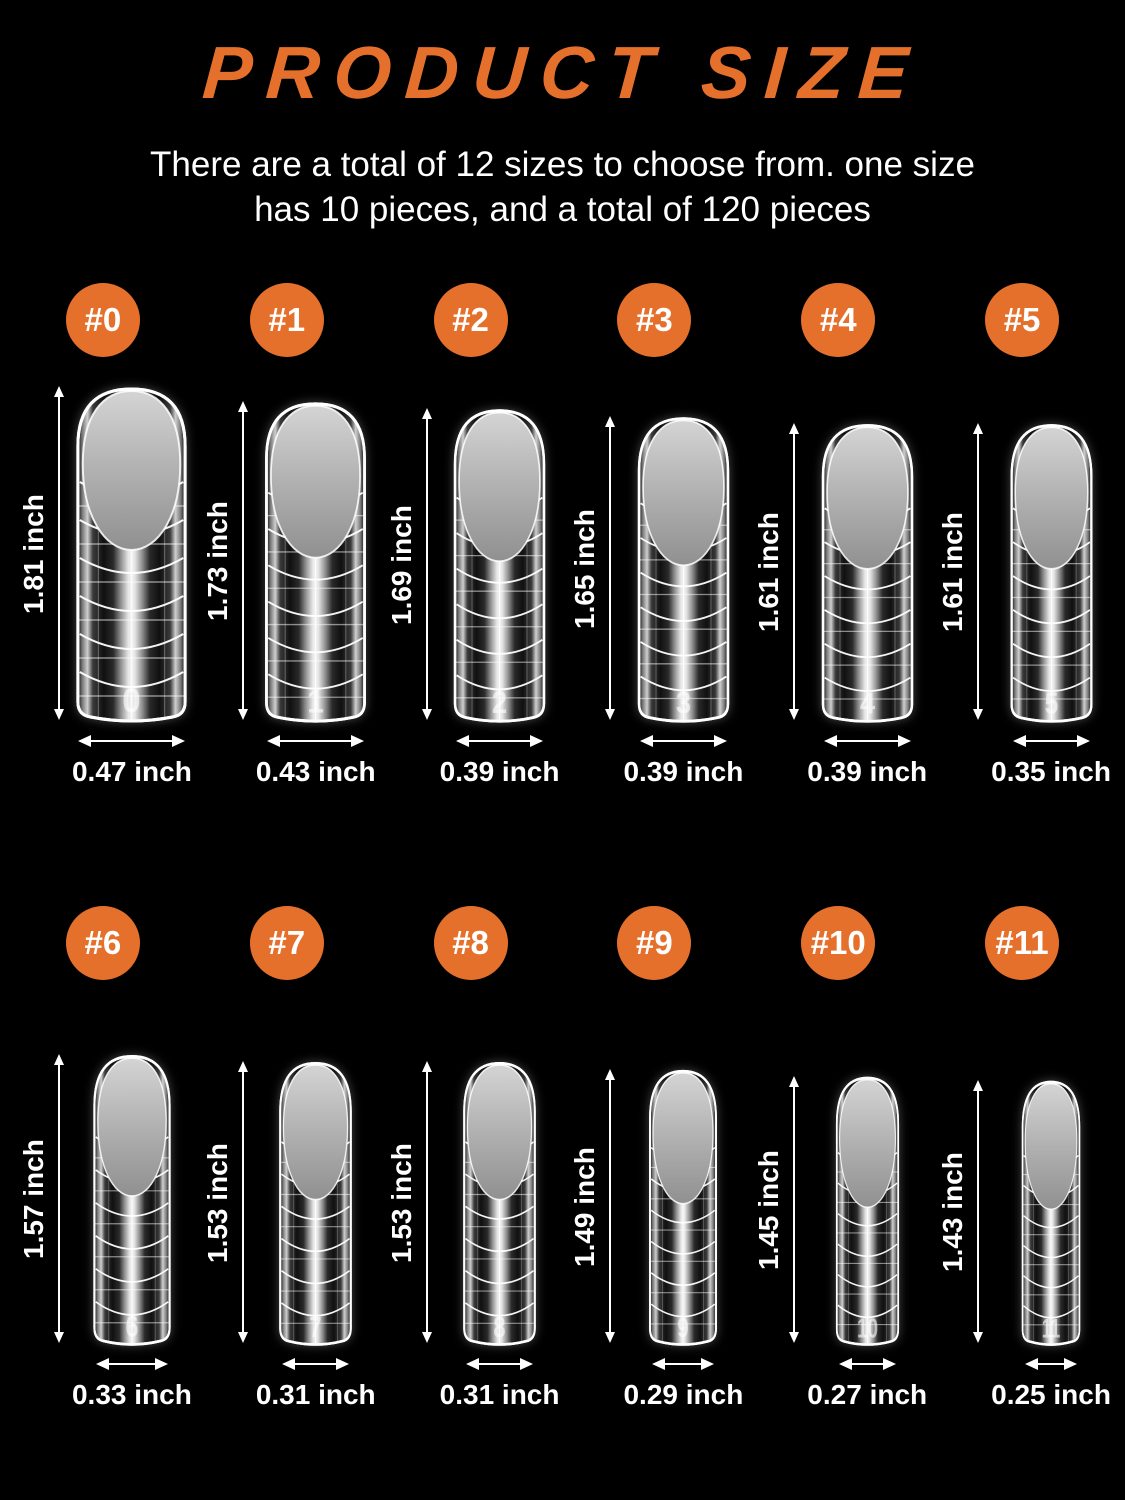 Image resolution: width=1125 pixels, height=1500 pixels. Describe the element at coordinates (470, 942) in the screenshot. I see `size-number-badge: #8` at that location.